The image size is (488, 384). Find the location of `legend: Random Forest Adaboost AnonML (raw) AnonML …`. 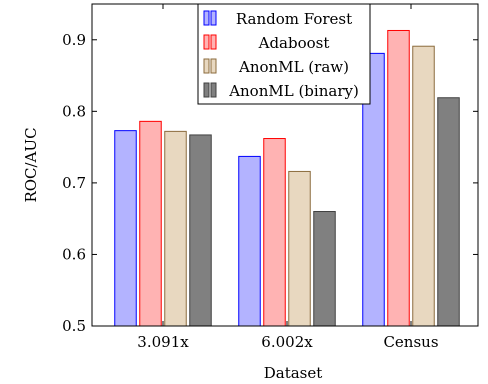

legend: Random Forest Adaboost AnonML (raw) AnonML … is located at coordinates (284, 54).